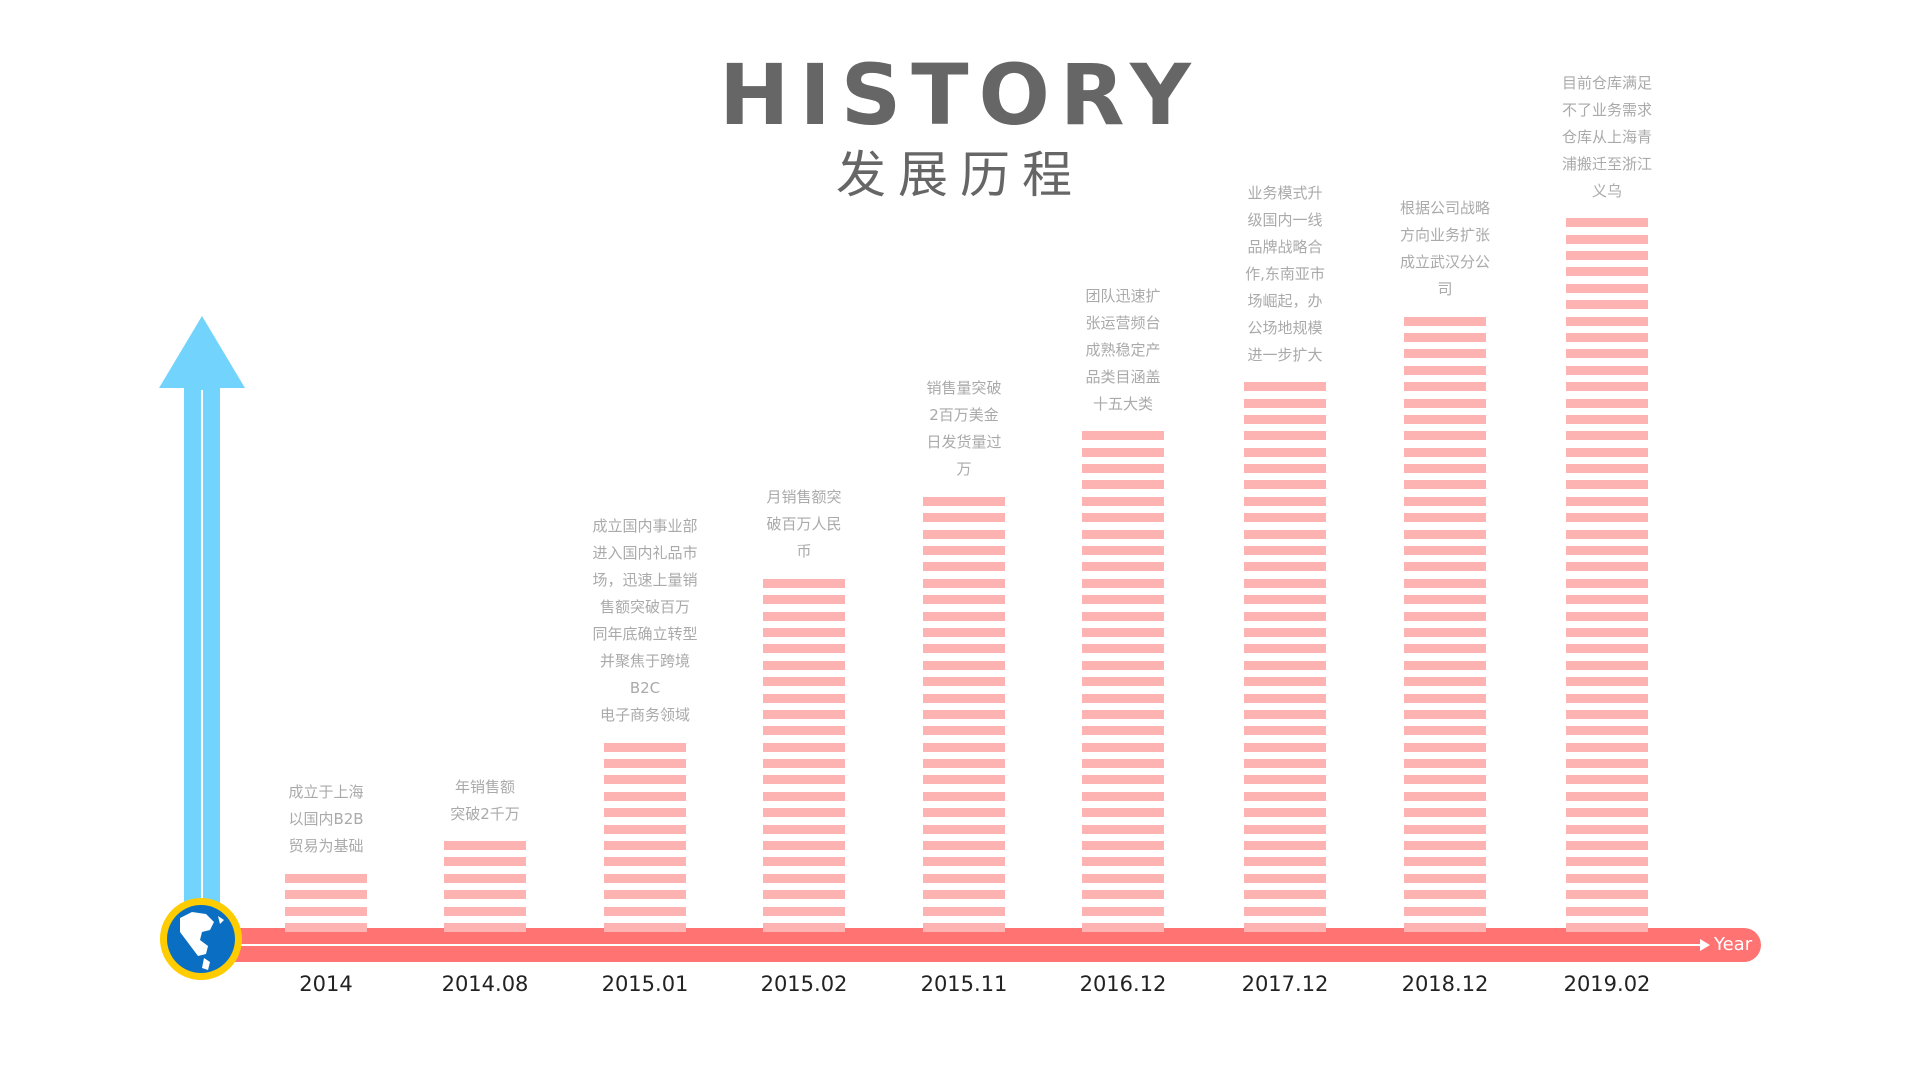 The image size is (1920, 1077). What do you see at coordinates (964, 442) in the screenshot?
I see `description-line: 日发货量过` at bounding box center [964, 442].